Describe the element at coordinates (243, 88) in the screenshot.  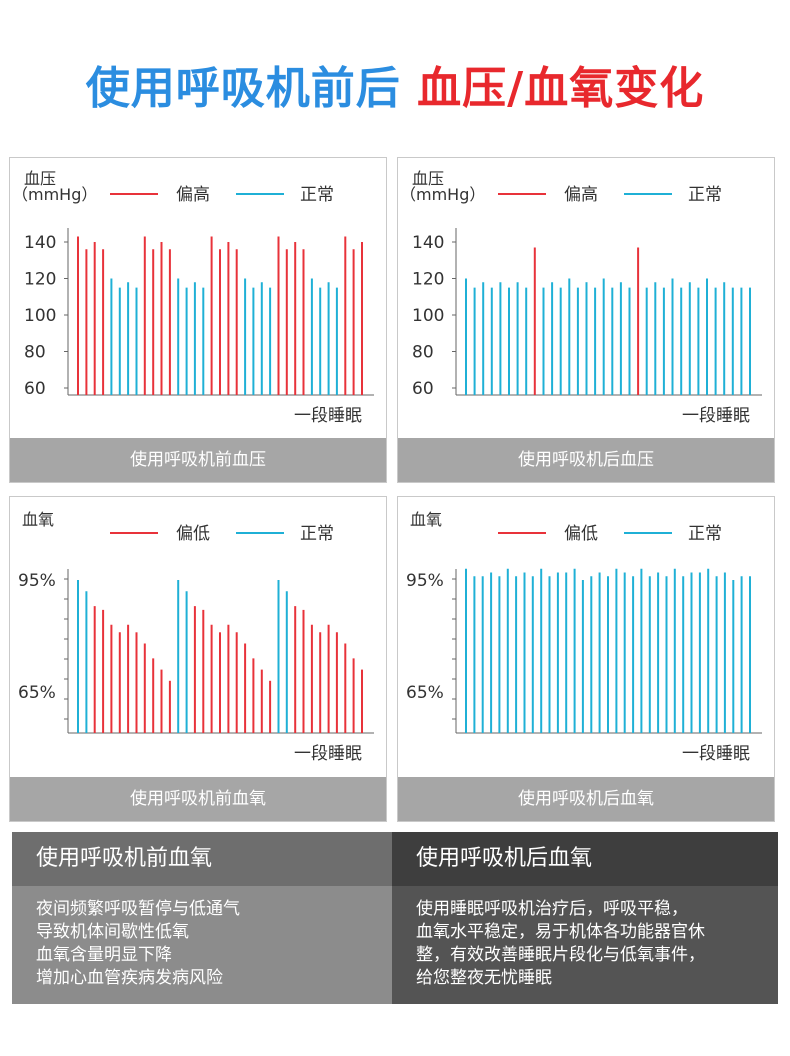
I see `title-part-1: 使用呼吸机前后` at that location.